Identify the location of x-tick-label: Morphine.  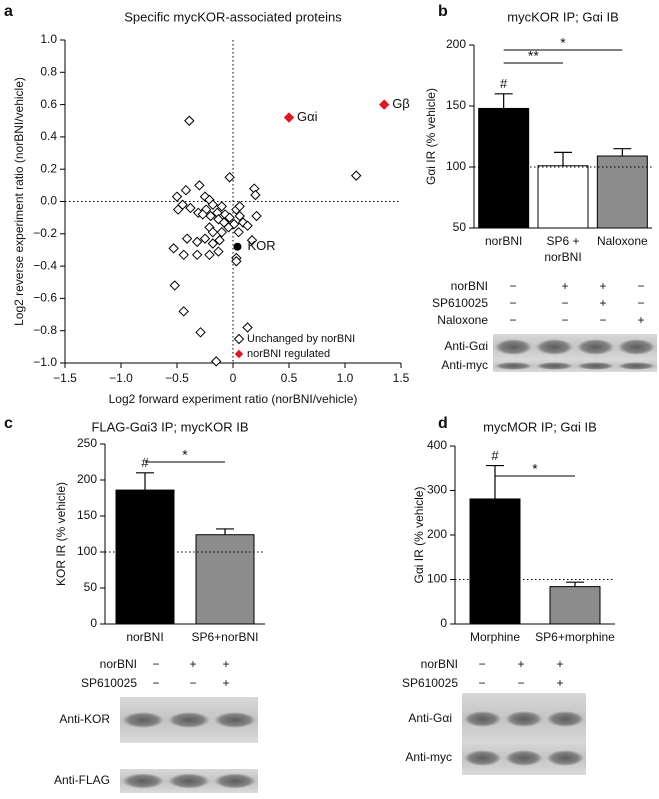
(495, 637).